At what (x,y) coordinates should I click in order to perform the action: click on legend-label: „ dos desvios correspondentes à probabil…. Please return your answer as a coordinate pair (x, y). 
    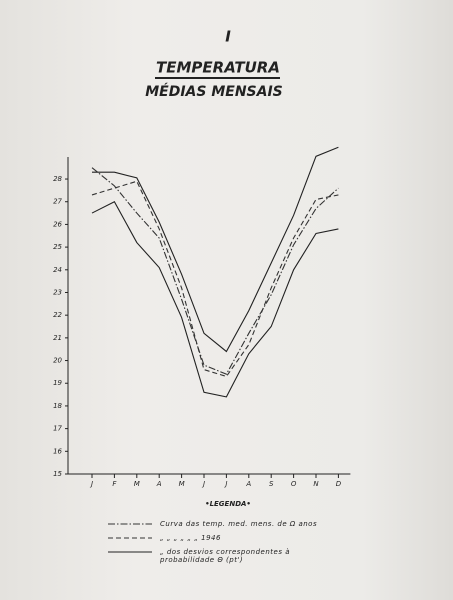
    Looking at the image, I should click on (225, 556).